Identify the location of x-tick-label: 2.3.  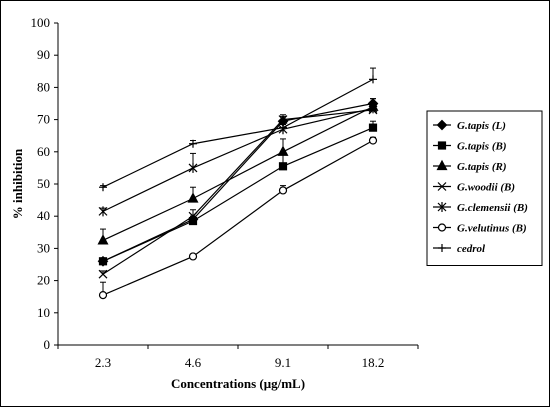
(103, 362).